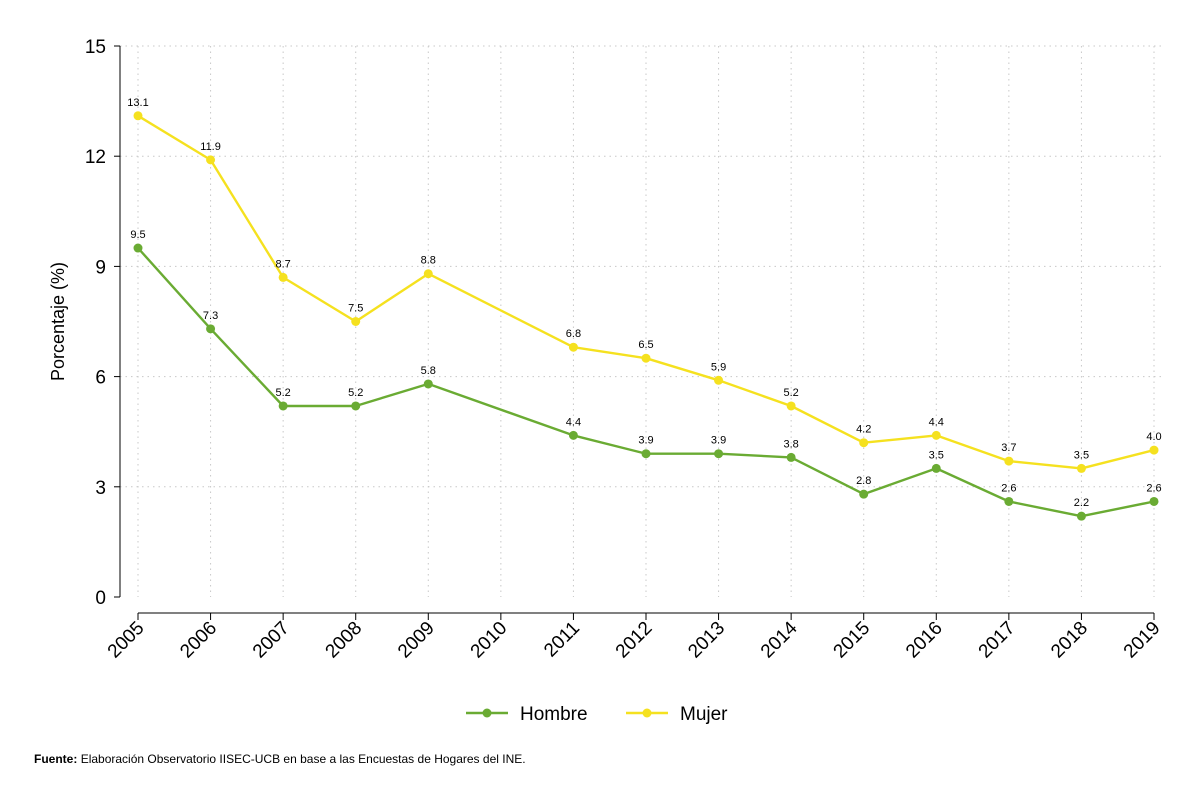  What do you see at coordinates (562, 640) in the screenshot?
I see `x-tick-label: 2011` at bounding box center [562, 640].